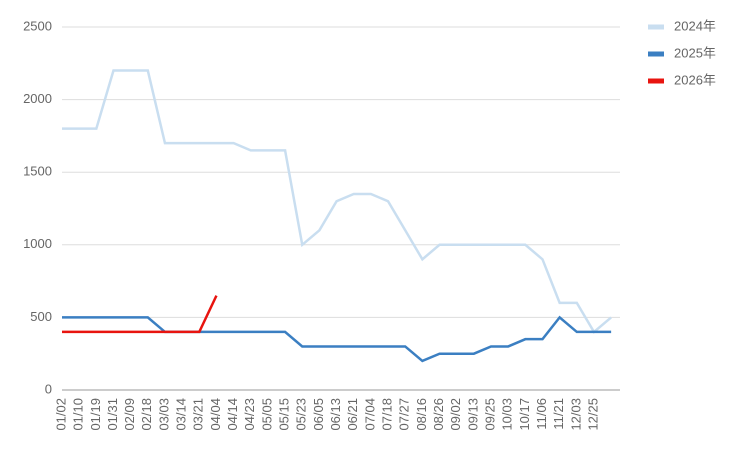 The image size is (742, 462). I want to click on y-tick-label: 500, so click(41, 316).